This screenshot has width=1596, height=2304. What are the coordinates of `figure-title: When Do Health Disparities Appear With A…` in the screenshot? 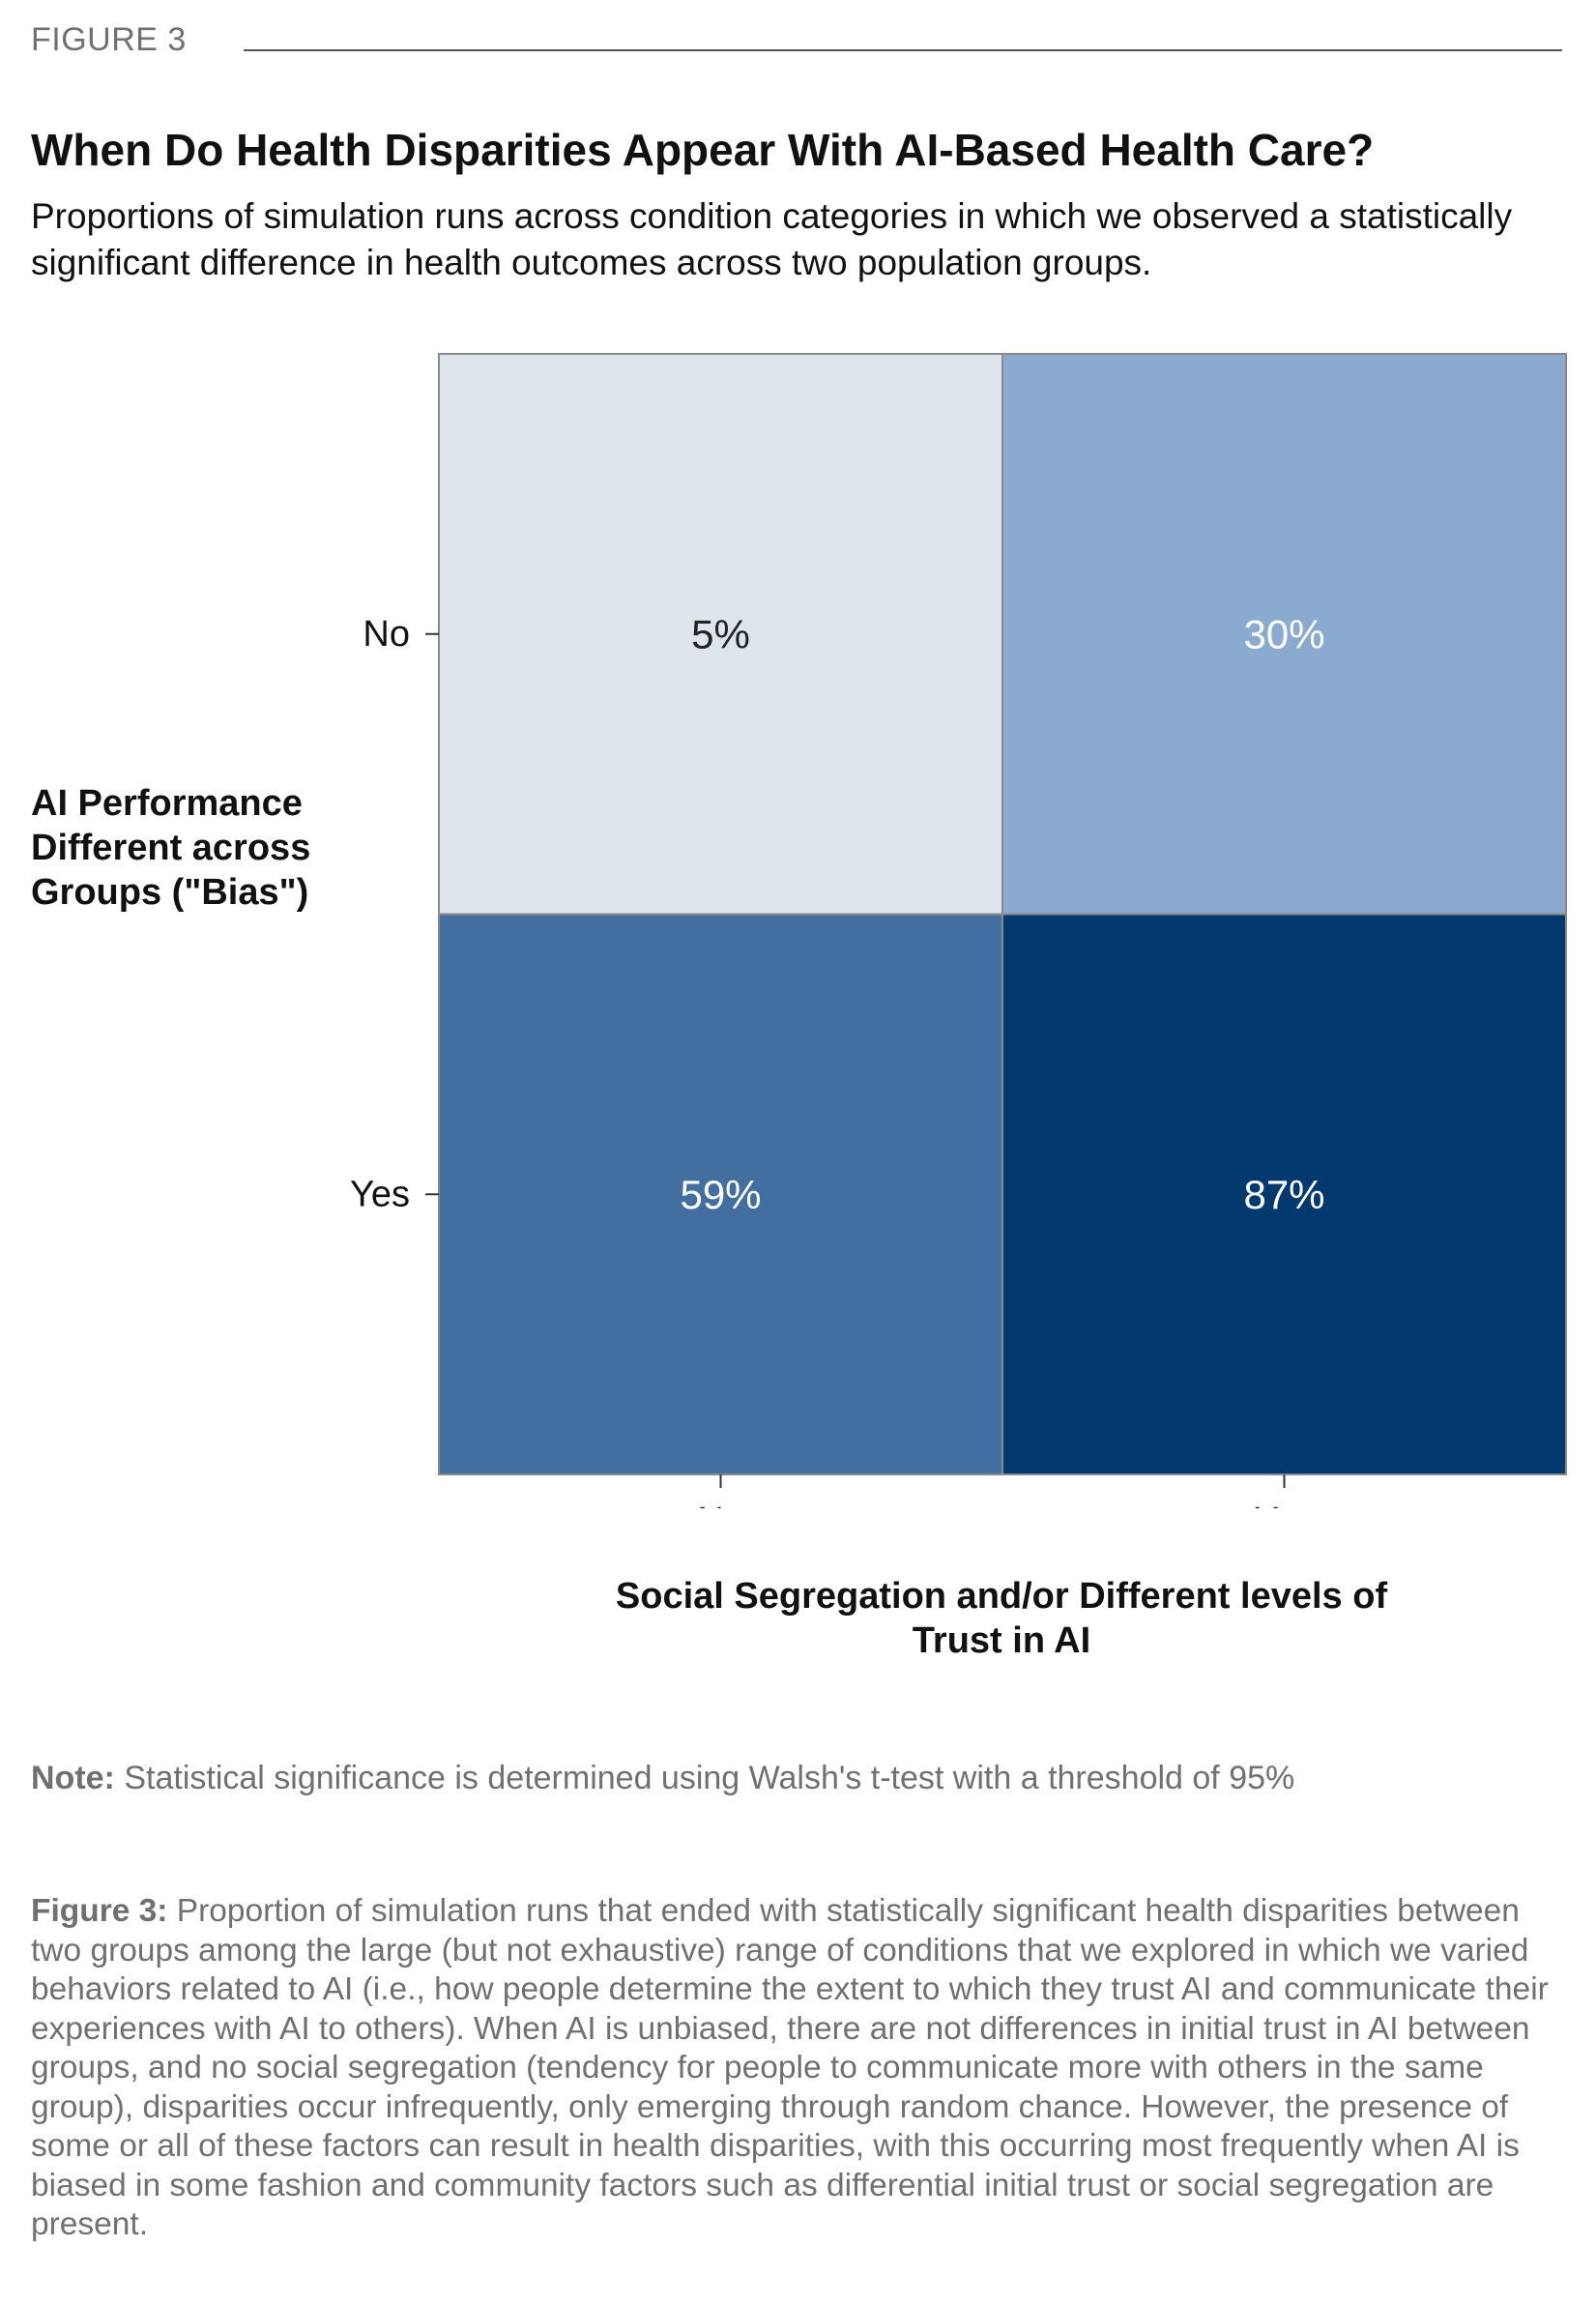 It's located at (703, 150).